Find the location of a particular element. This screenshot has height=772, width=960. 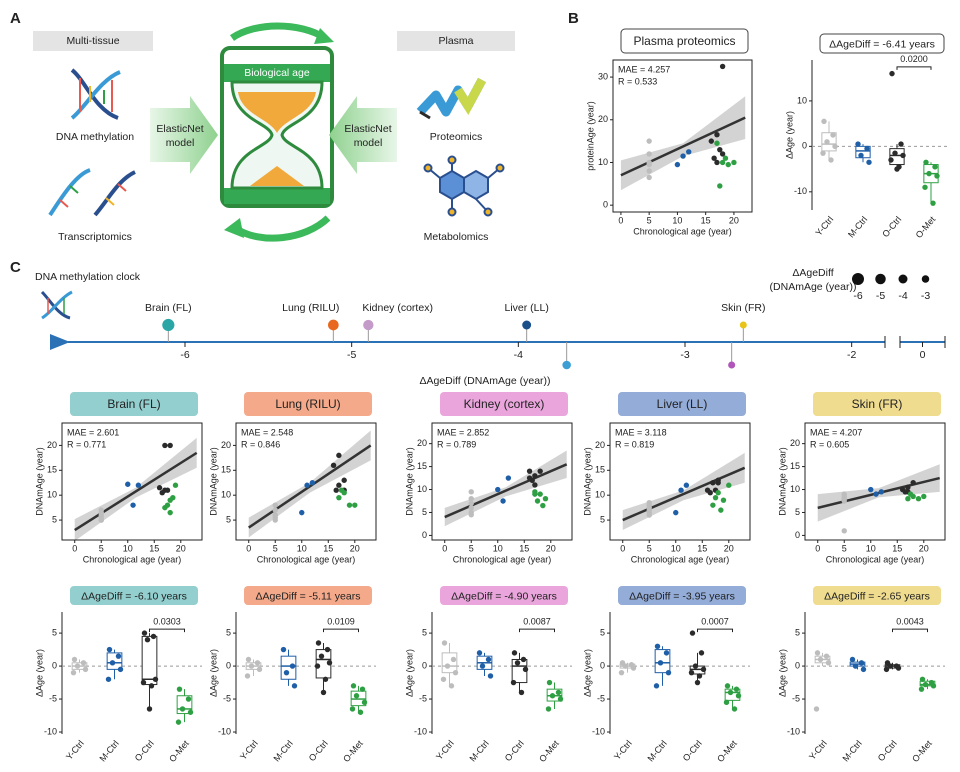

annotation: MAE = 4.257 is located at coordinates (644, 69).